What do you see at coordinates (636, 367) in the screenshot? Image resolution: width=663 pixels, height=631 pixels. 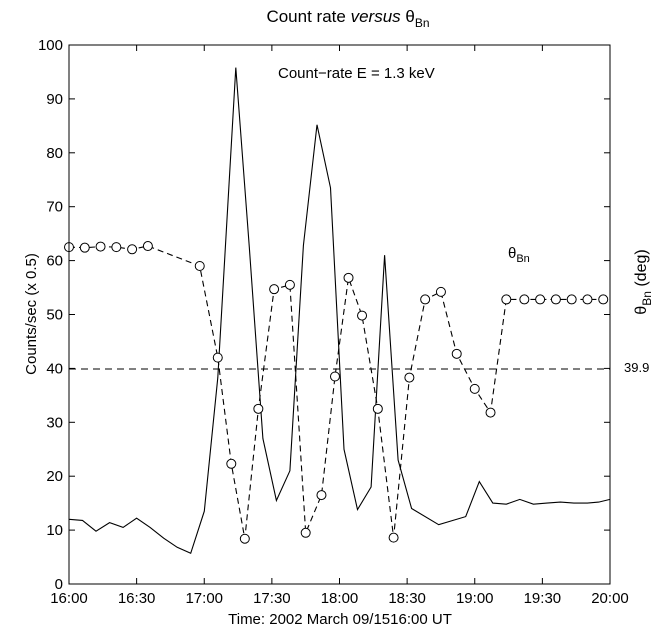 I see `reference-value-label: 39.9` at bounding box center [636, 367].